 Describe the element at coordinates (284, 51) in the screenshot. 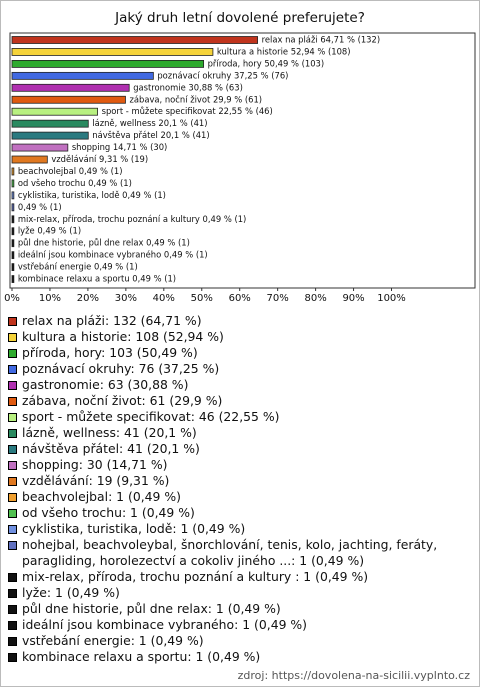

I see `bar-label: kultura a historie 52,94 % (108)` at that location.